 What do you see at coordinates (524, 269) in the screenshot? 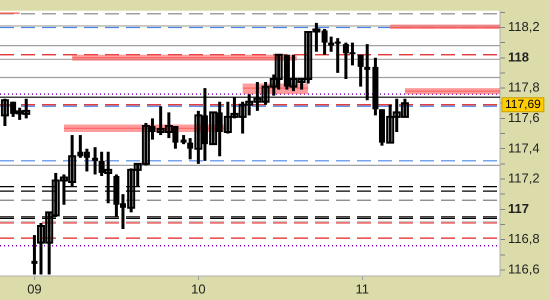
I see `y-tick-label: 116,6` at bounding box center [524, 269].